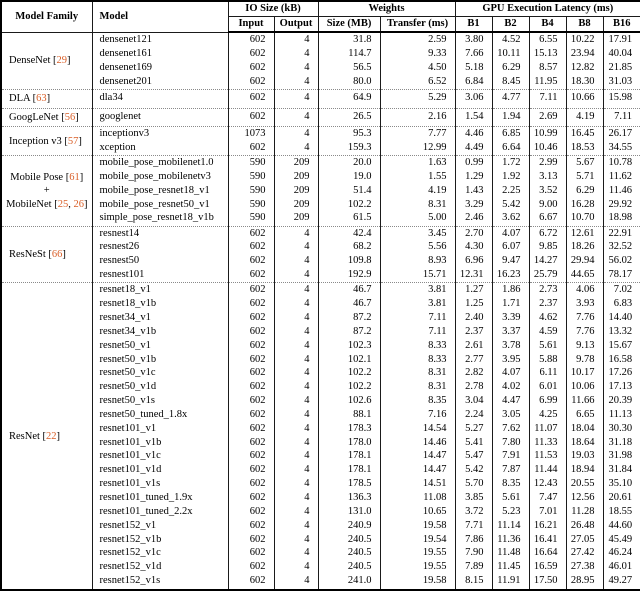 This screenshot has height=591, width=640. I want to click on citation-link: 56, so click(70, 117).